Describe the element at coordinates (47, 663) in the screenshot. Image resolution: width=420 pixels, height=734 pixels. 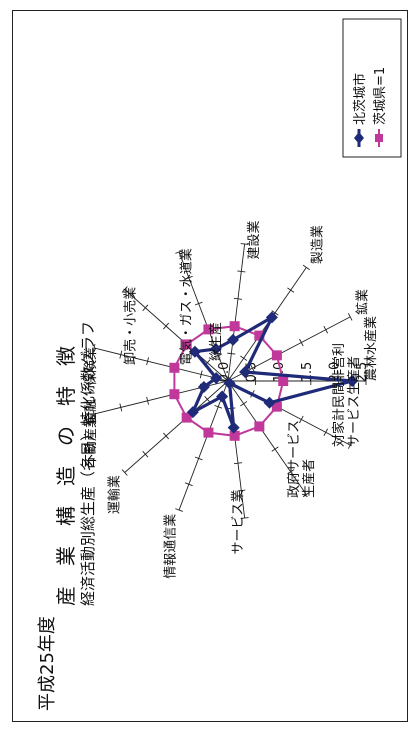
I see `year-label: 平成25年度` at that location.